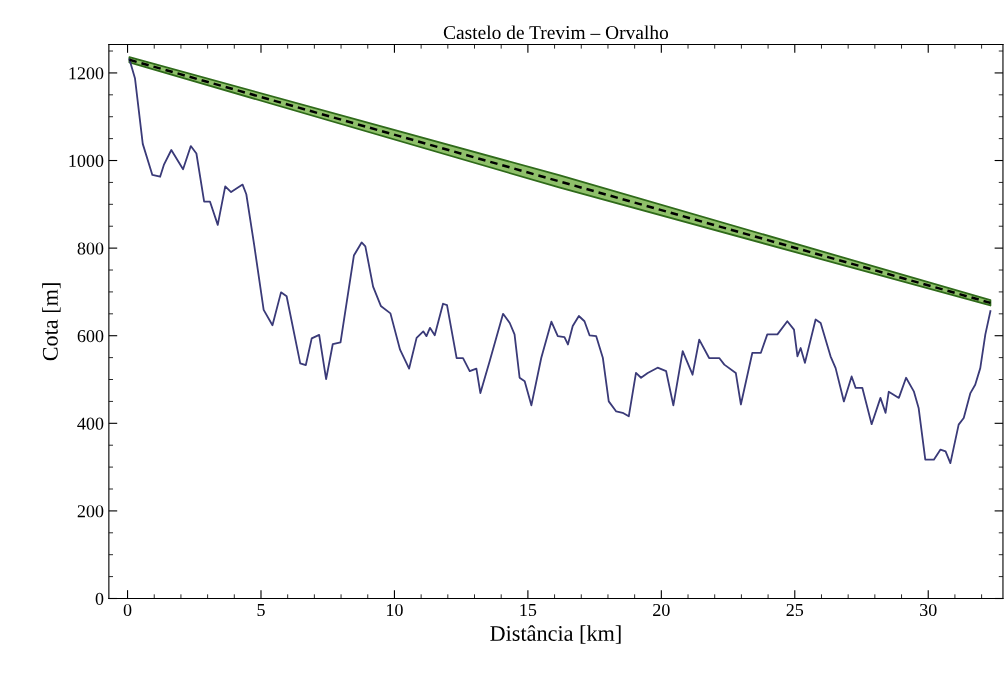 The width and height of the screenshot is (1008, 684). I want to click on y-tick-label: 400, so click(90, 423).